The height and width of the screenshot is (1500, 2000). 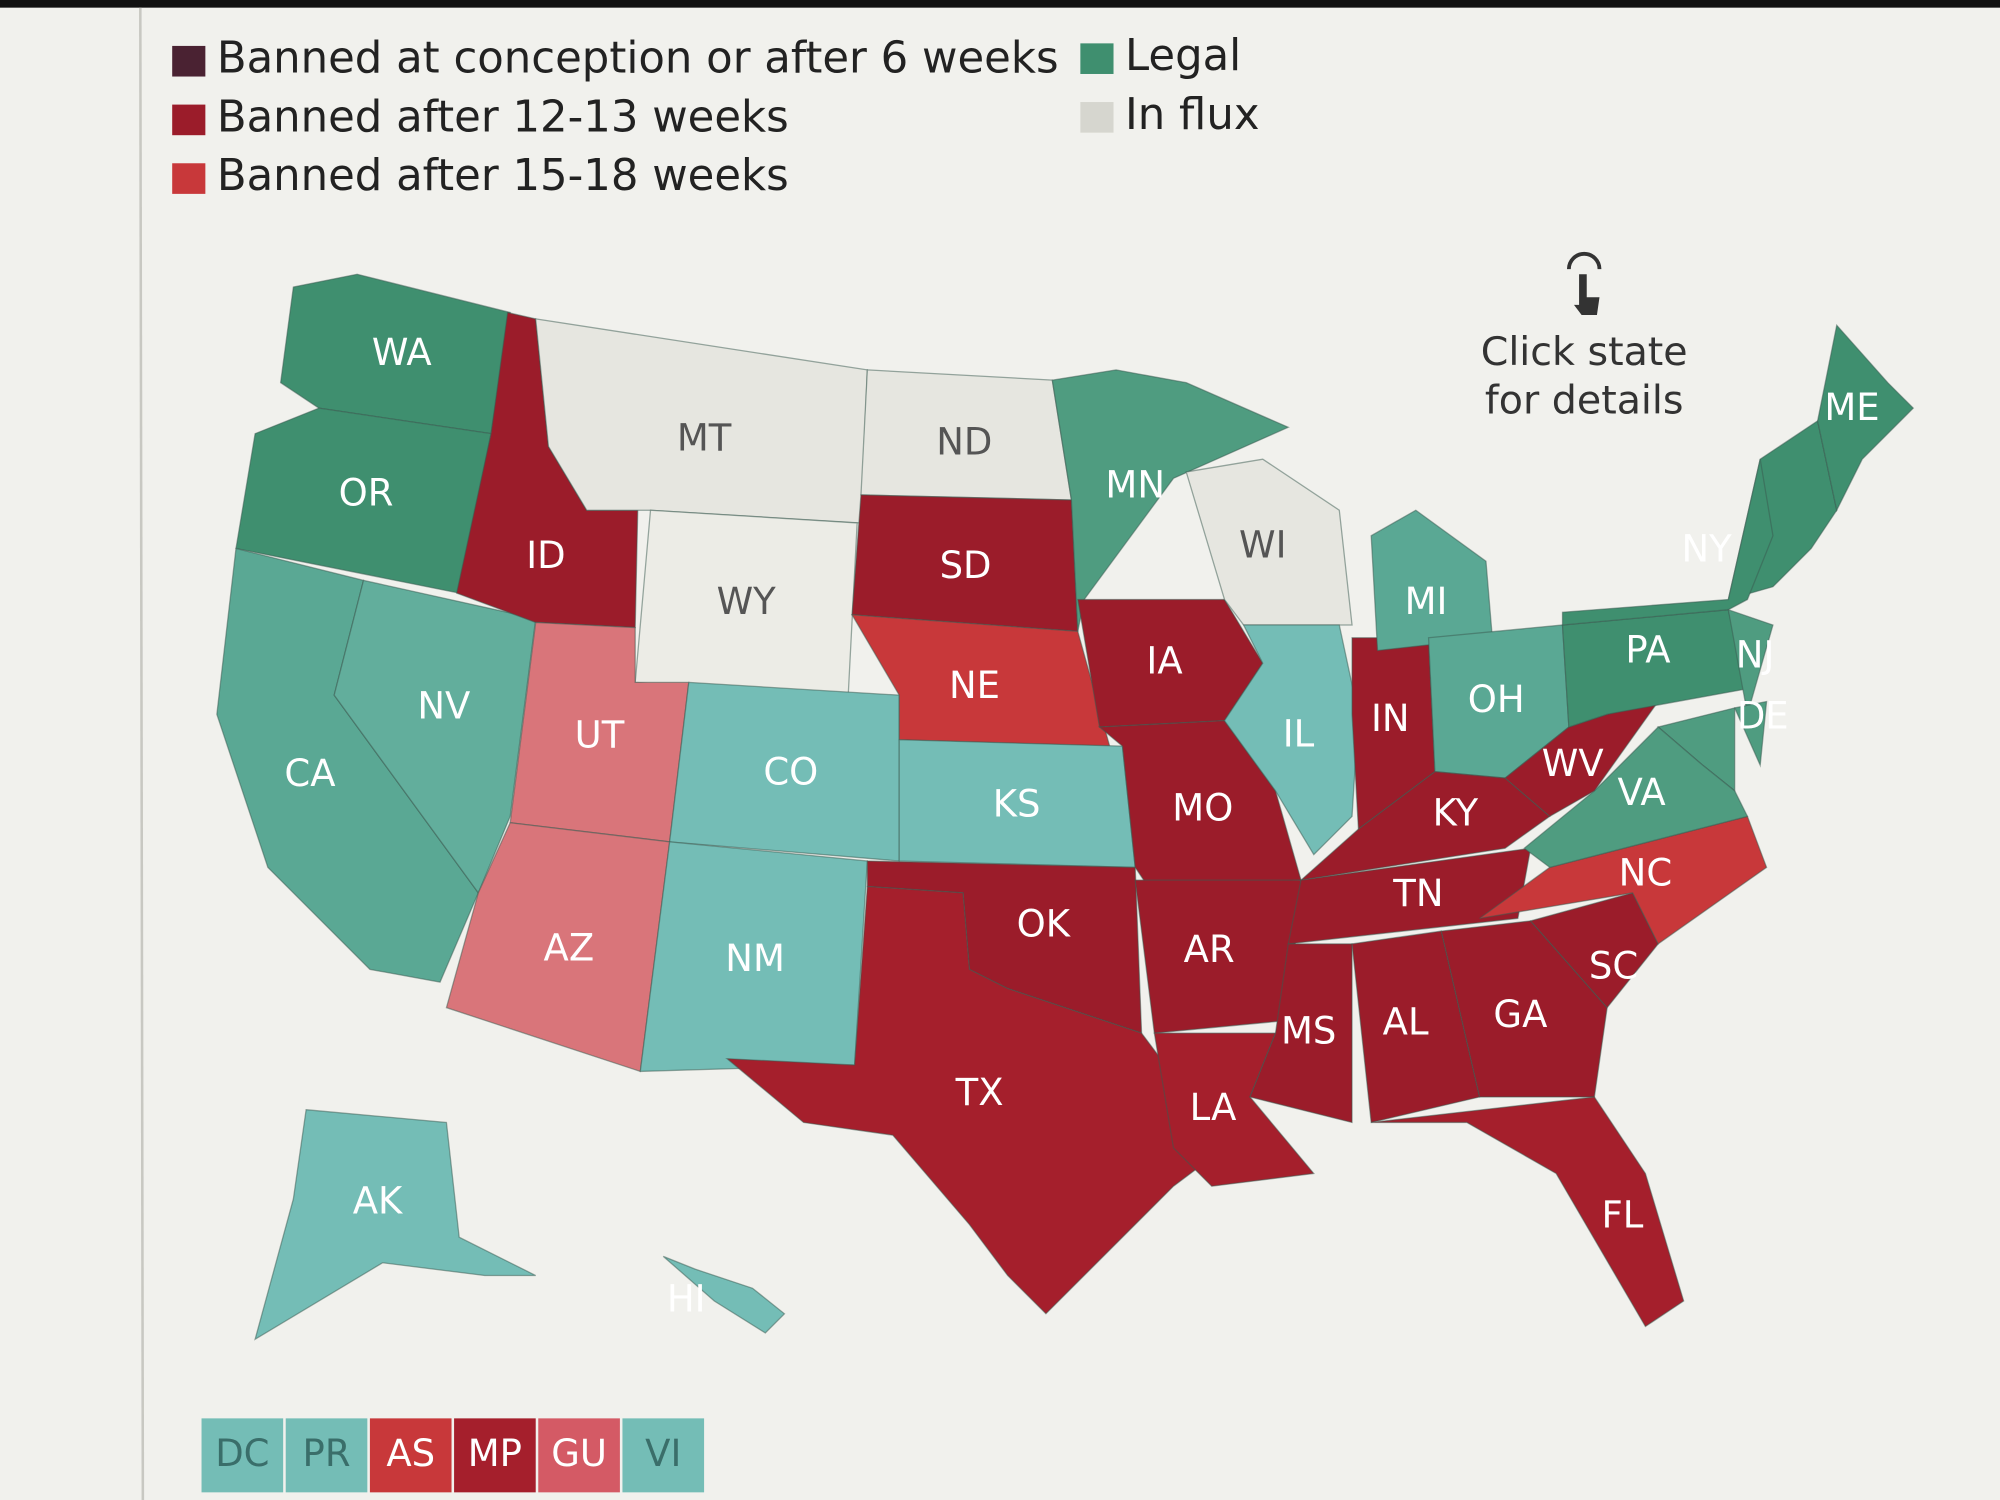 What do you see at coordinates (142, 753) in the screenshot?
I see `panel-edge` at bounding box center [142, 753].